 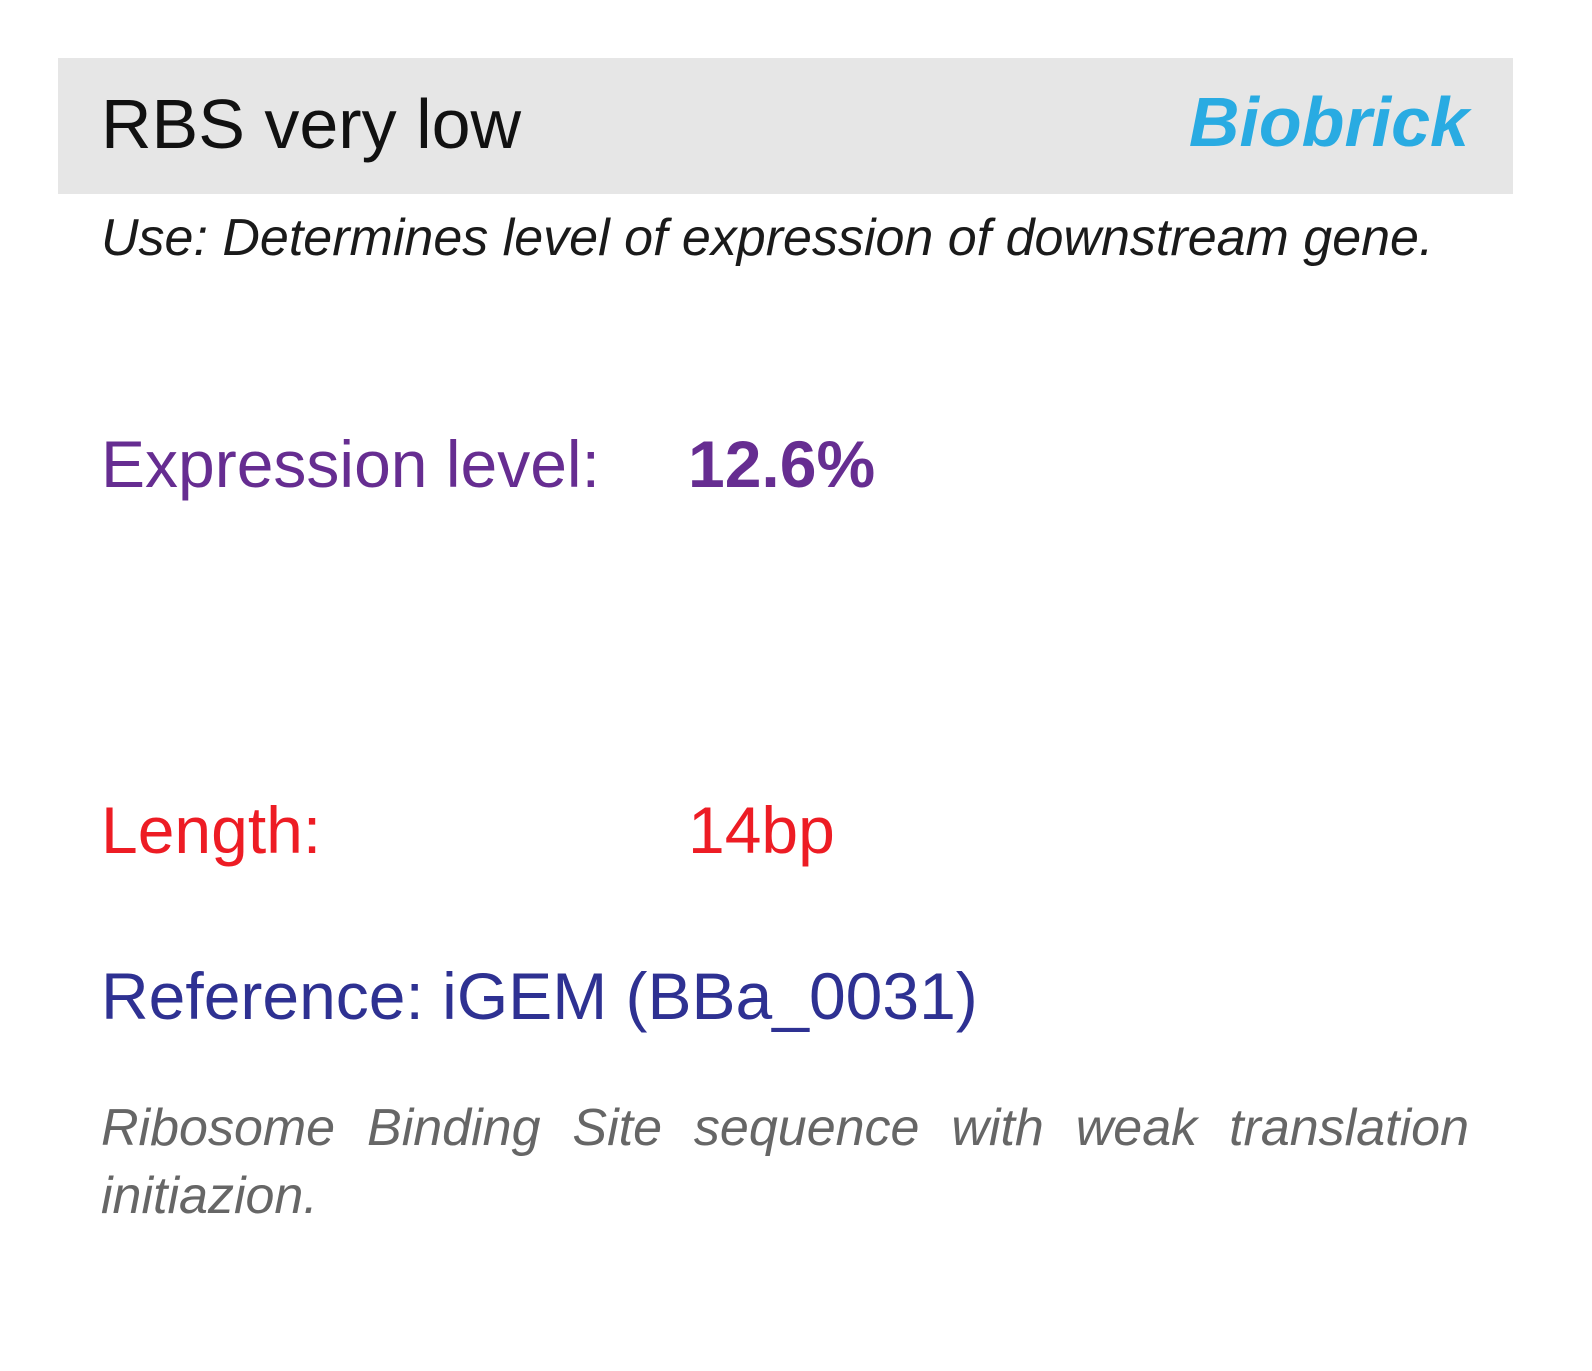 What do you see at coordinates (761, 830) in the screenshot?
I see `length-value: 14bp` at bounding box center [761, 830].